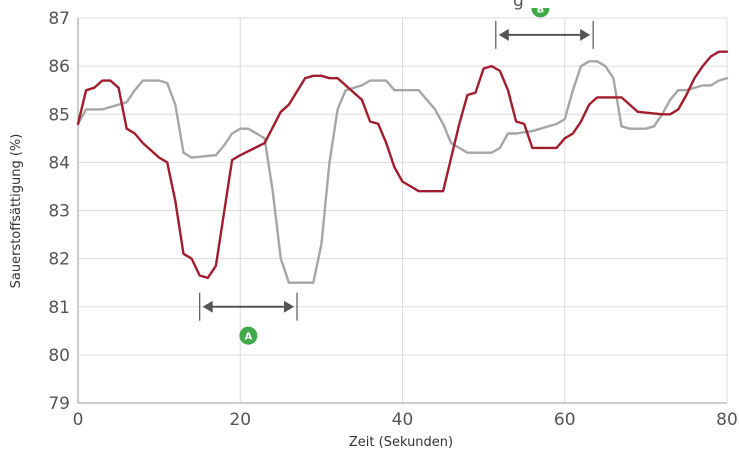  I want to click on y-tick-label: 86, so click(59, 67).